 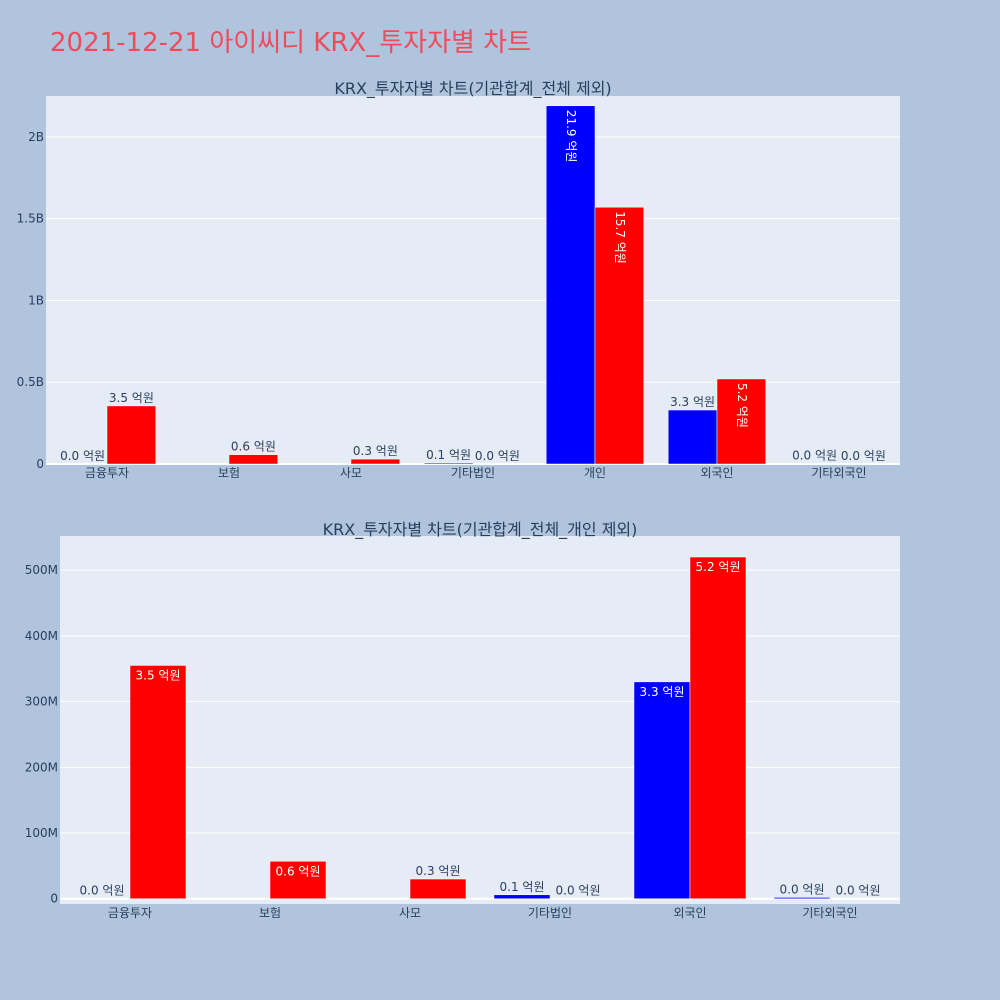 What do you see at coordinates (36, 300) in the screenshot?
I see `y-tick-label: 1B` at bounding box center [36, 300].